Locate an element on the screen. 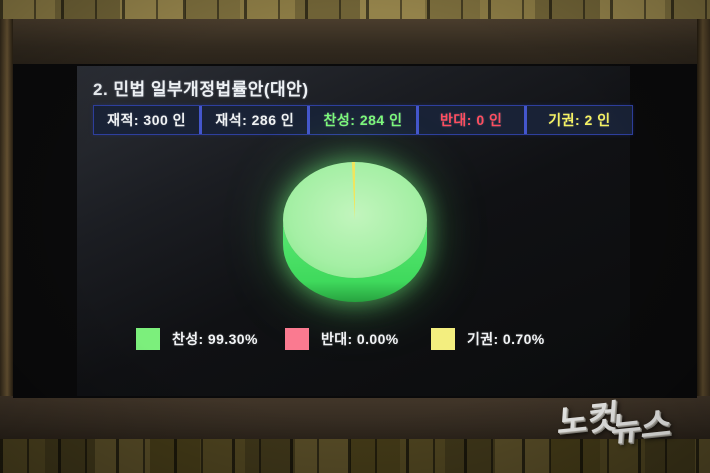 This screenshot has height=473, width=710. stat-yes-votes: 찬성: 284 인 is located at coordinates (361, 120).